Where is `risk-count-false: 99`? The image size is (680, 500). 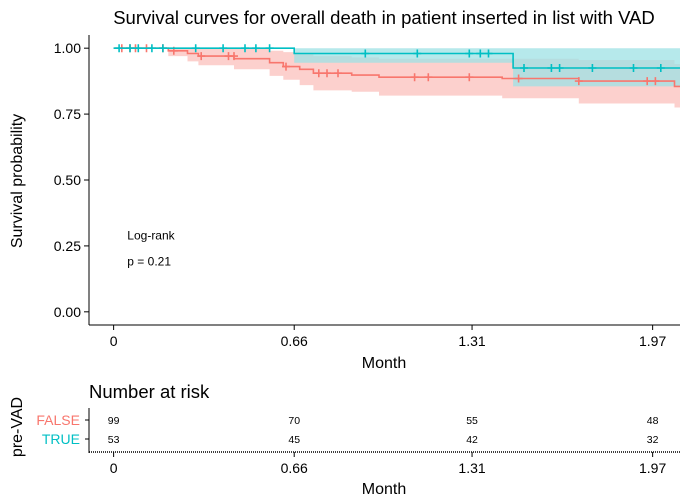 risk-count-false: 99 is located at coordinates (114, 421).